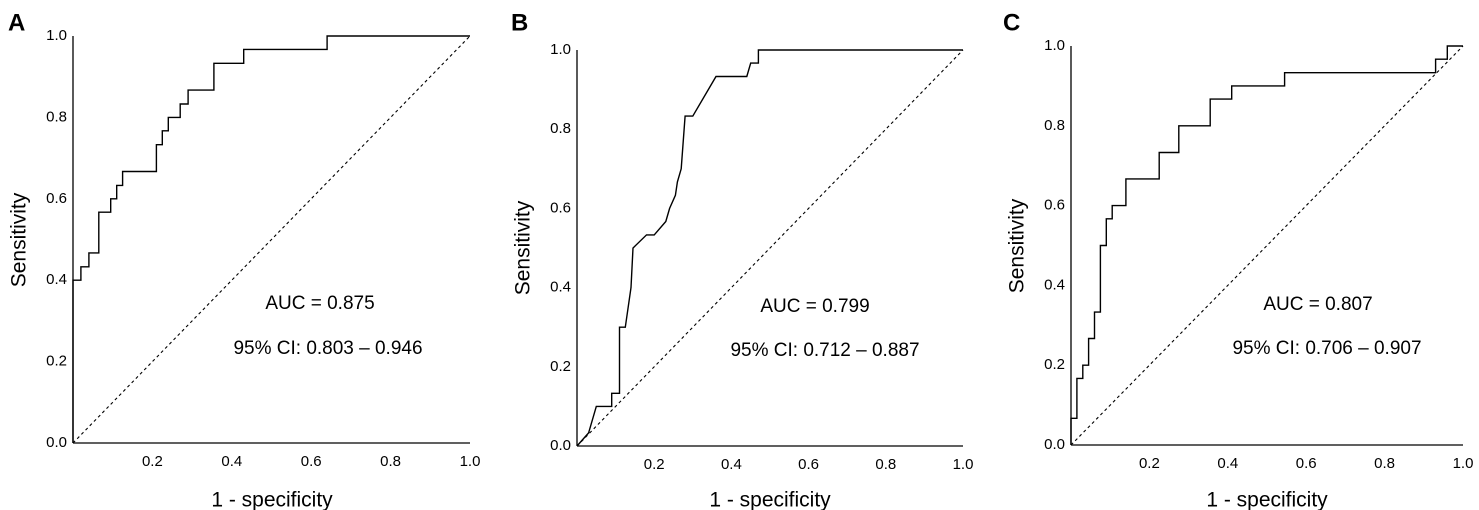 This screenshot has height=510, width=1479. I want to click on auc-label: AUC = 0.807, so click(1317, 304).